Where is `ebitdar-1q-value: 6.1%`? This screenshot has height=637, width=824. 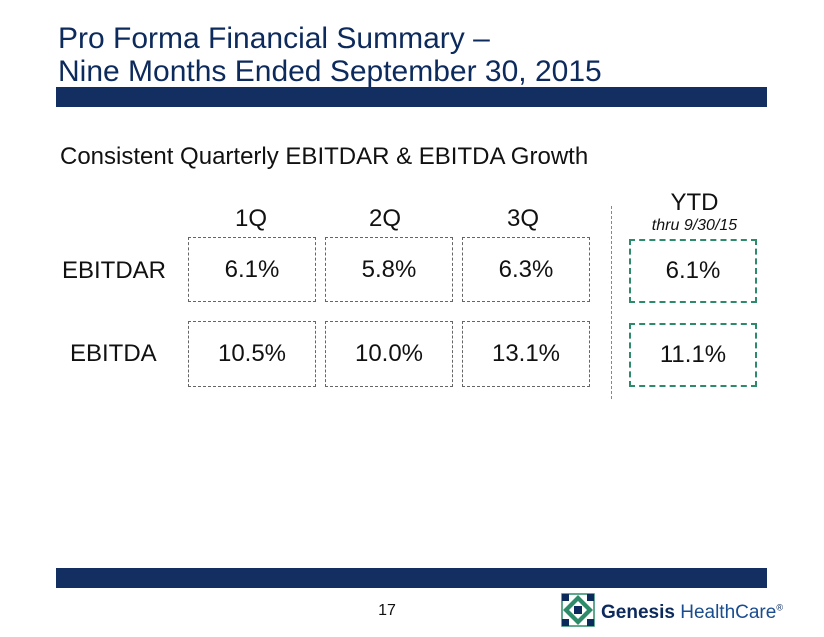 ebitdar-1q-value: 6.1% is located at coordinates (252, 269).